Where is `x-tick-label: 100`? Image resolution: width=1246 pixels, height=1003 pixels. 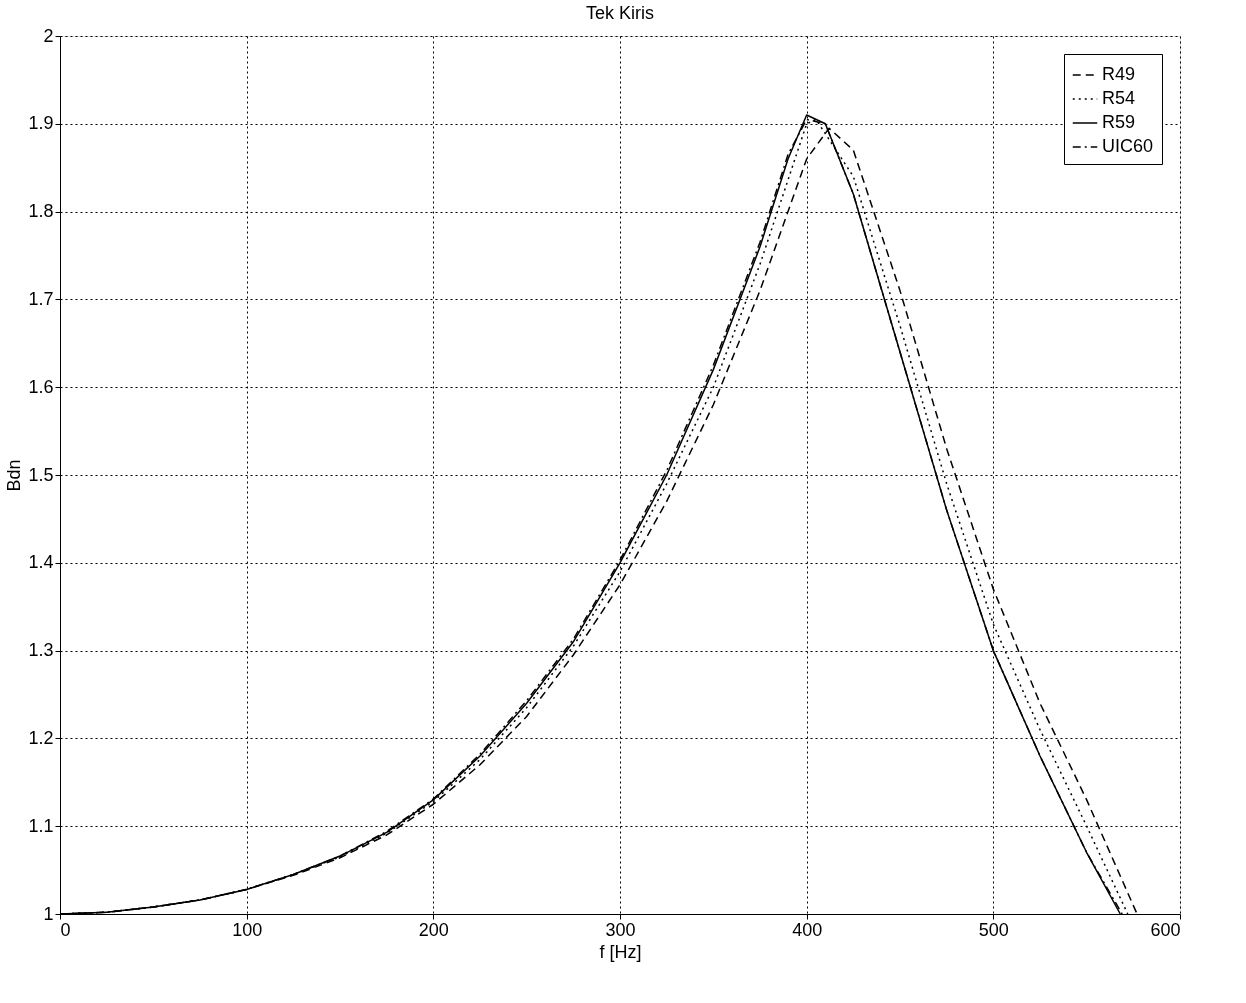
x-tick-label: 100 is located at coordinates (247, 929).